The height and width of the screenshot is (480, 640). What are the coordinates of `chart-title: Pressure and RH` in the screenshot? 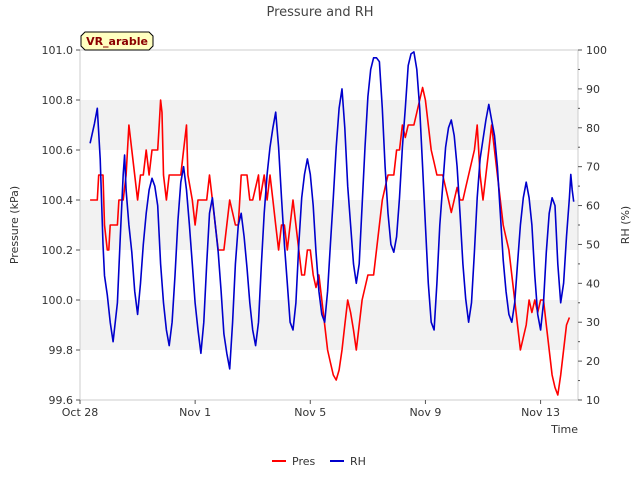 It's located at (319, 12).